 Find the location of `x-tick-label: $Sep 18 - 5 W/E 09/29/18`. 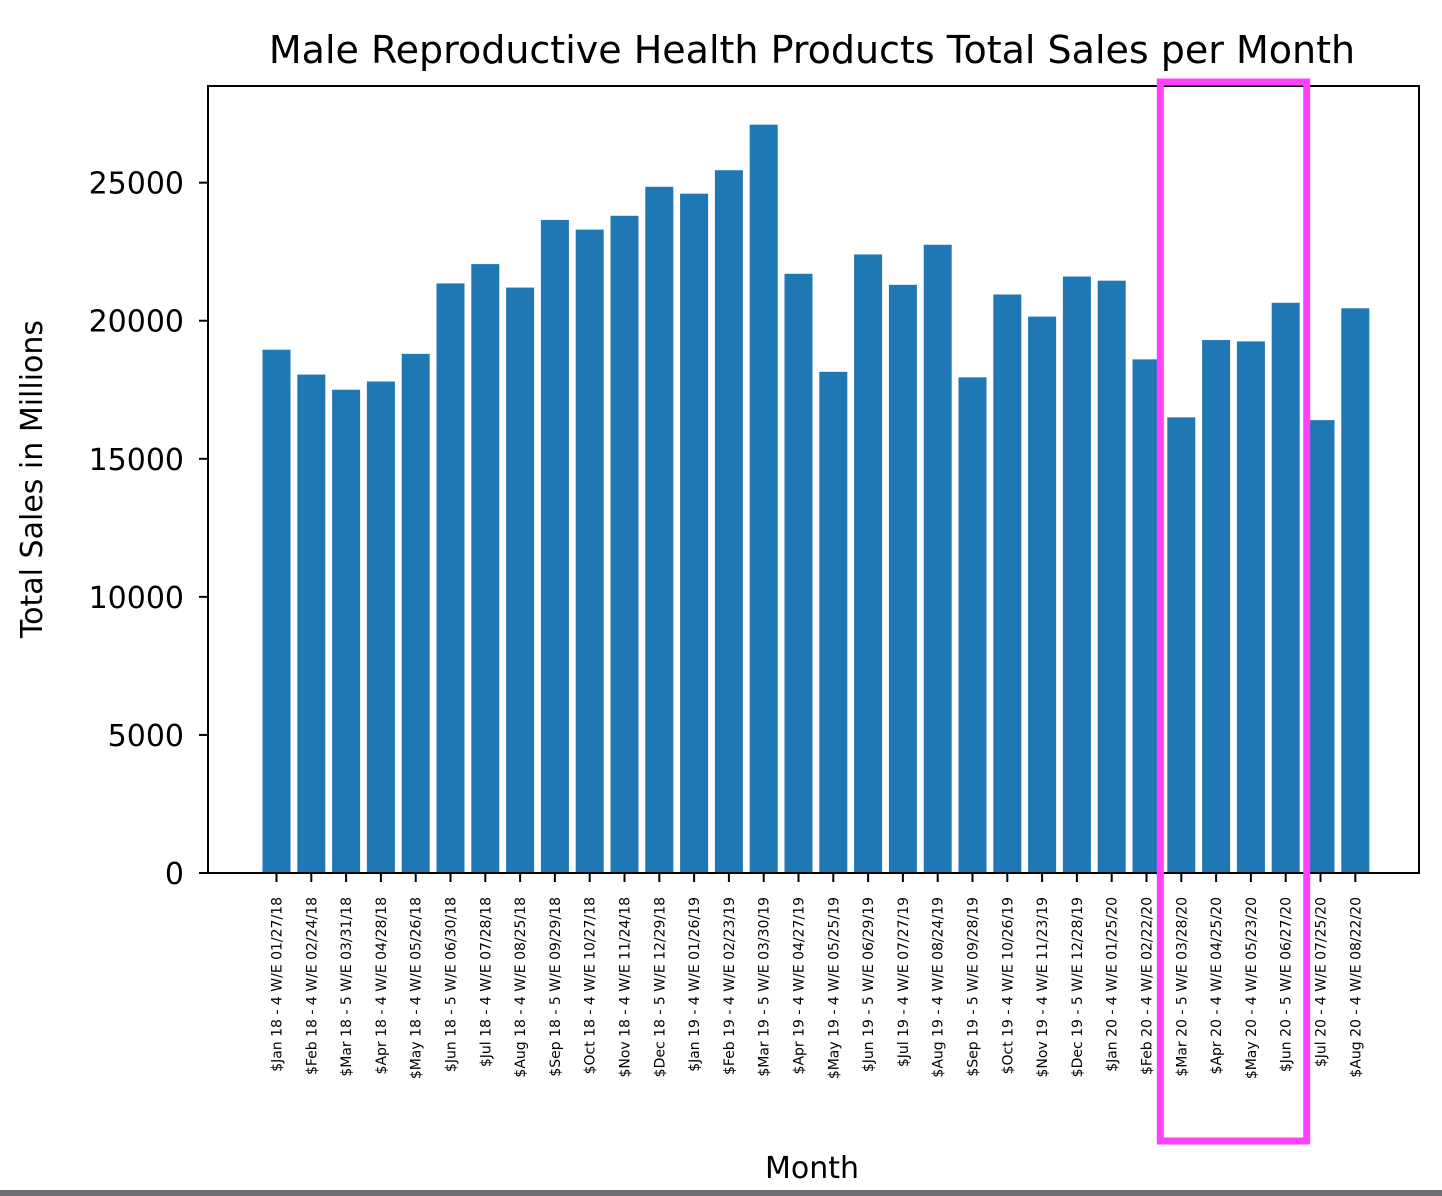

x-tick-label: $Sep 18 - 5 W/E 09/29/18 is located at coordinates (556, 987).